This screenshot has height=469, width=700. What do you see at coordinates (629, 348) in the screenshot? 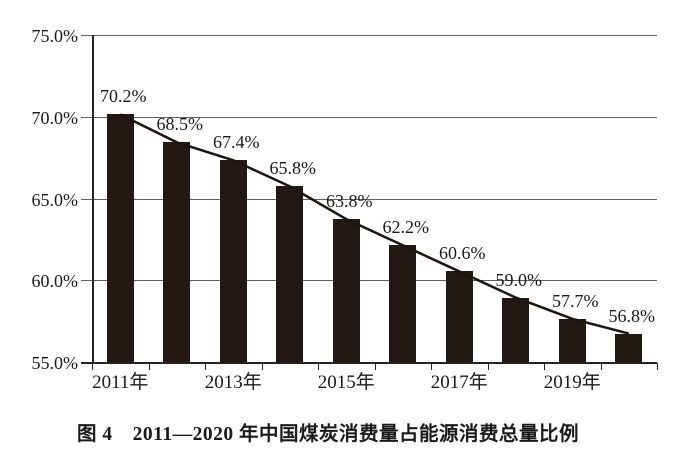
I see `bar-2020年` at bounding box center [629, 348].